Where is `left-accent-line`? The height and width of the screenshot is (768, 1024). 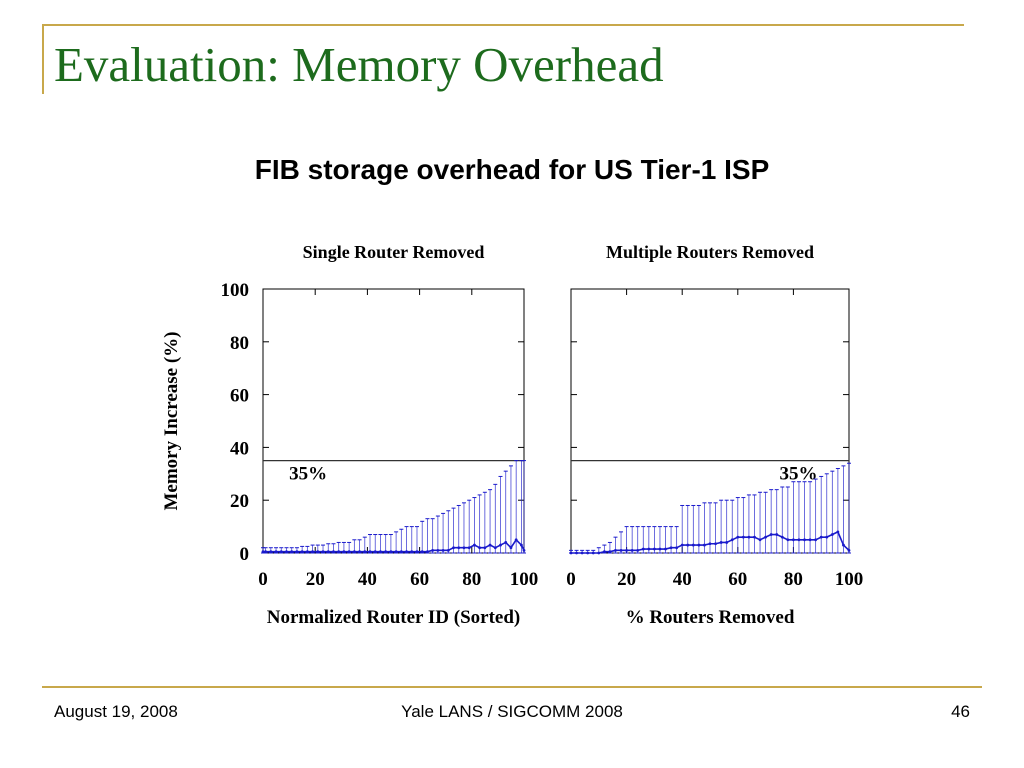 left-accent-line is located at coordinates (43, 59).